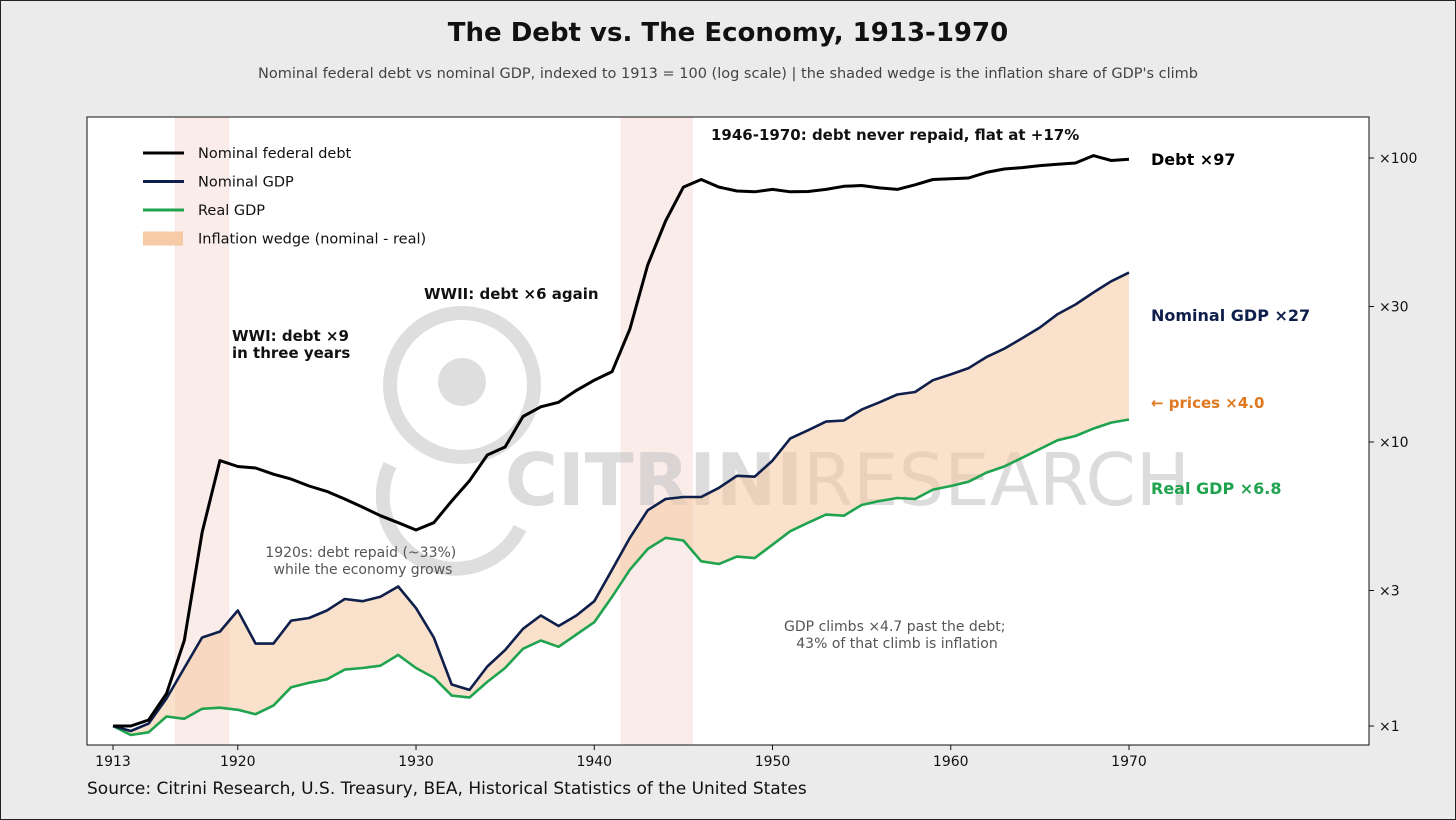  What do you see at coordinates (1398, 159) in the screenshot?
I see `y-tick-label-100: ×100` at bounding box center [1398, 159].